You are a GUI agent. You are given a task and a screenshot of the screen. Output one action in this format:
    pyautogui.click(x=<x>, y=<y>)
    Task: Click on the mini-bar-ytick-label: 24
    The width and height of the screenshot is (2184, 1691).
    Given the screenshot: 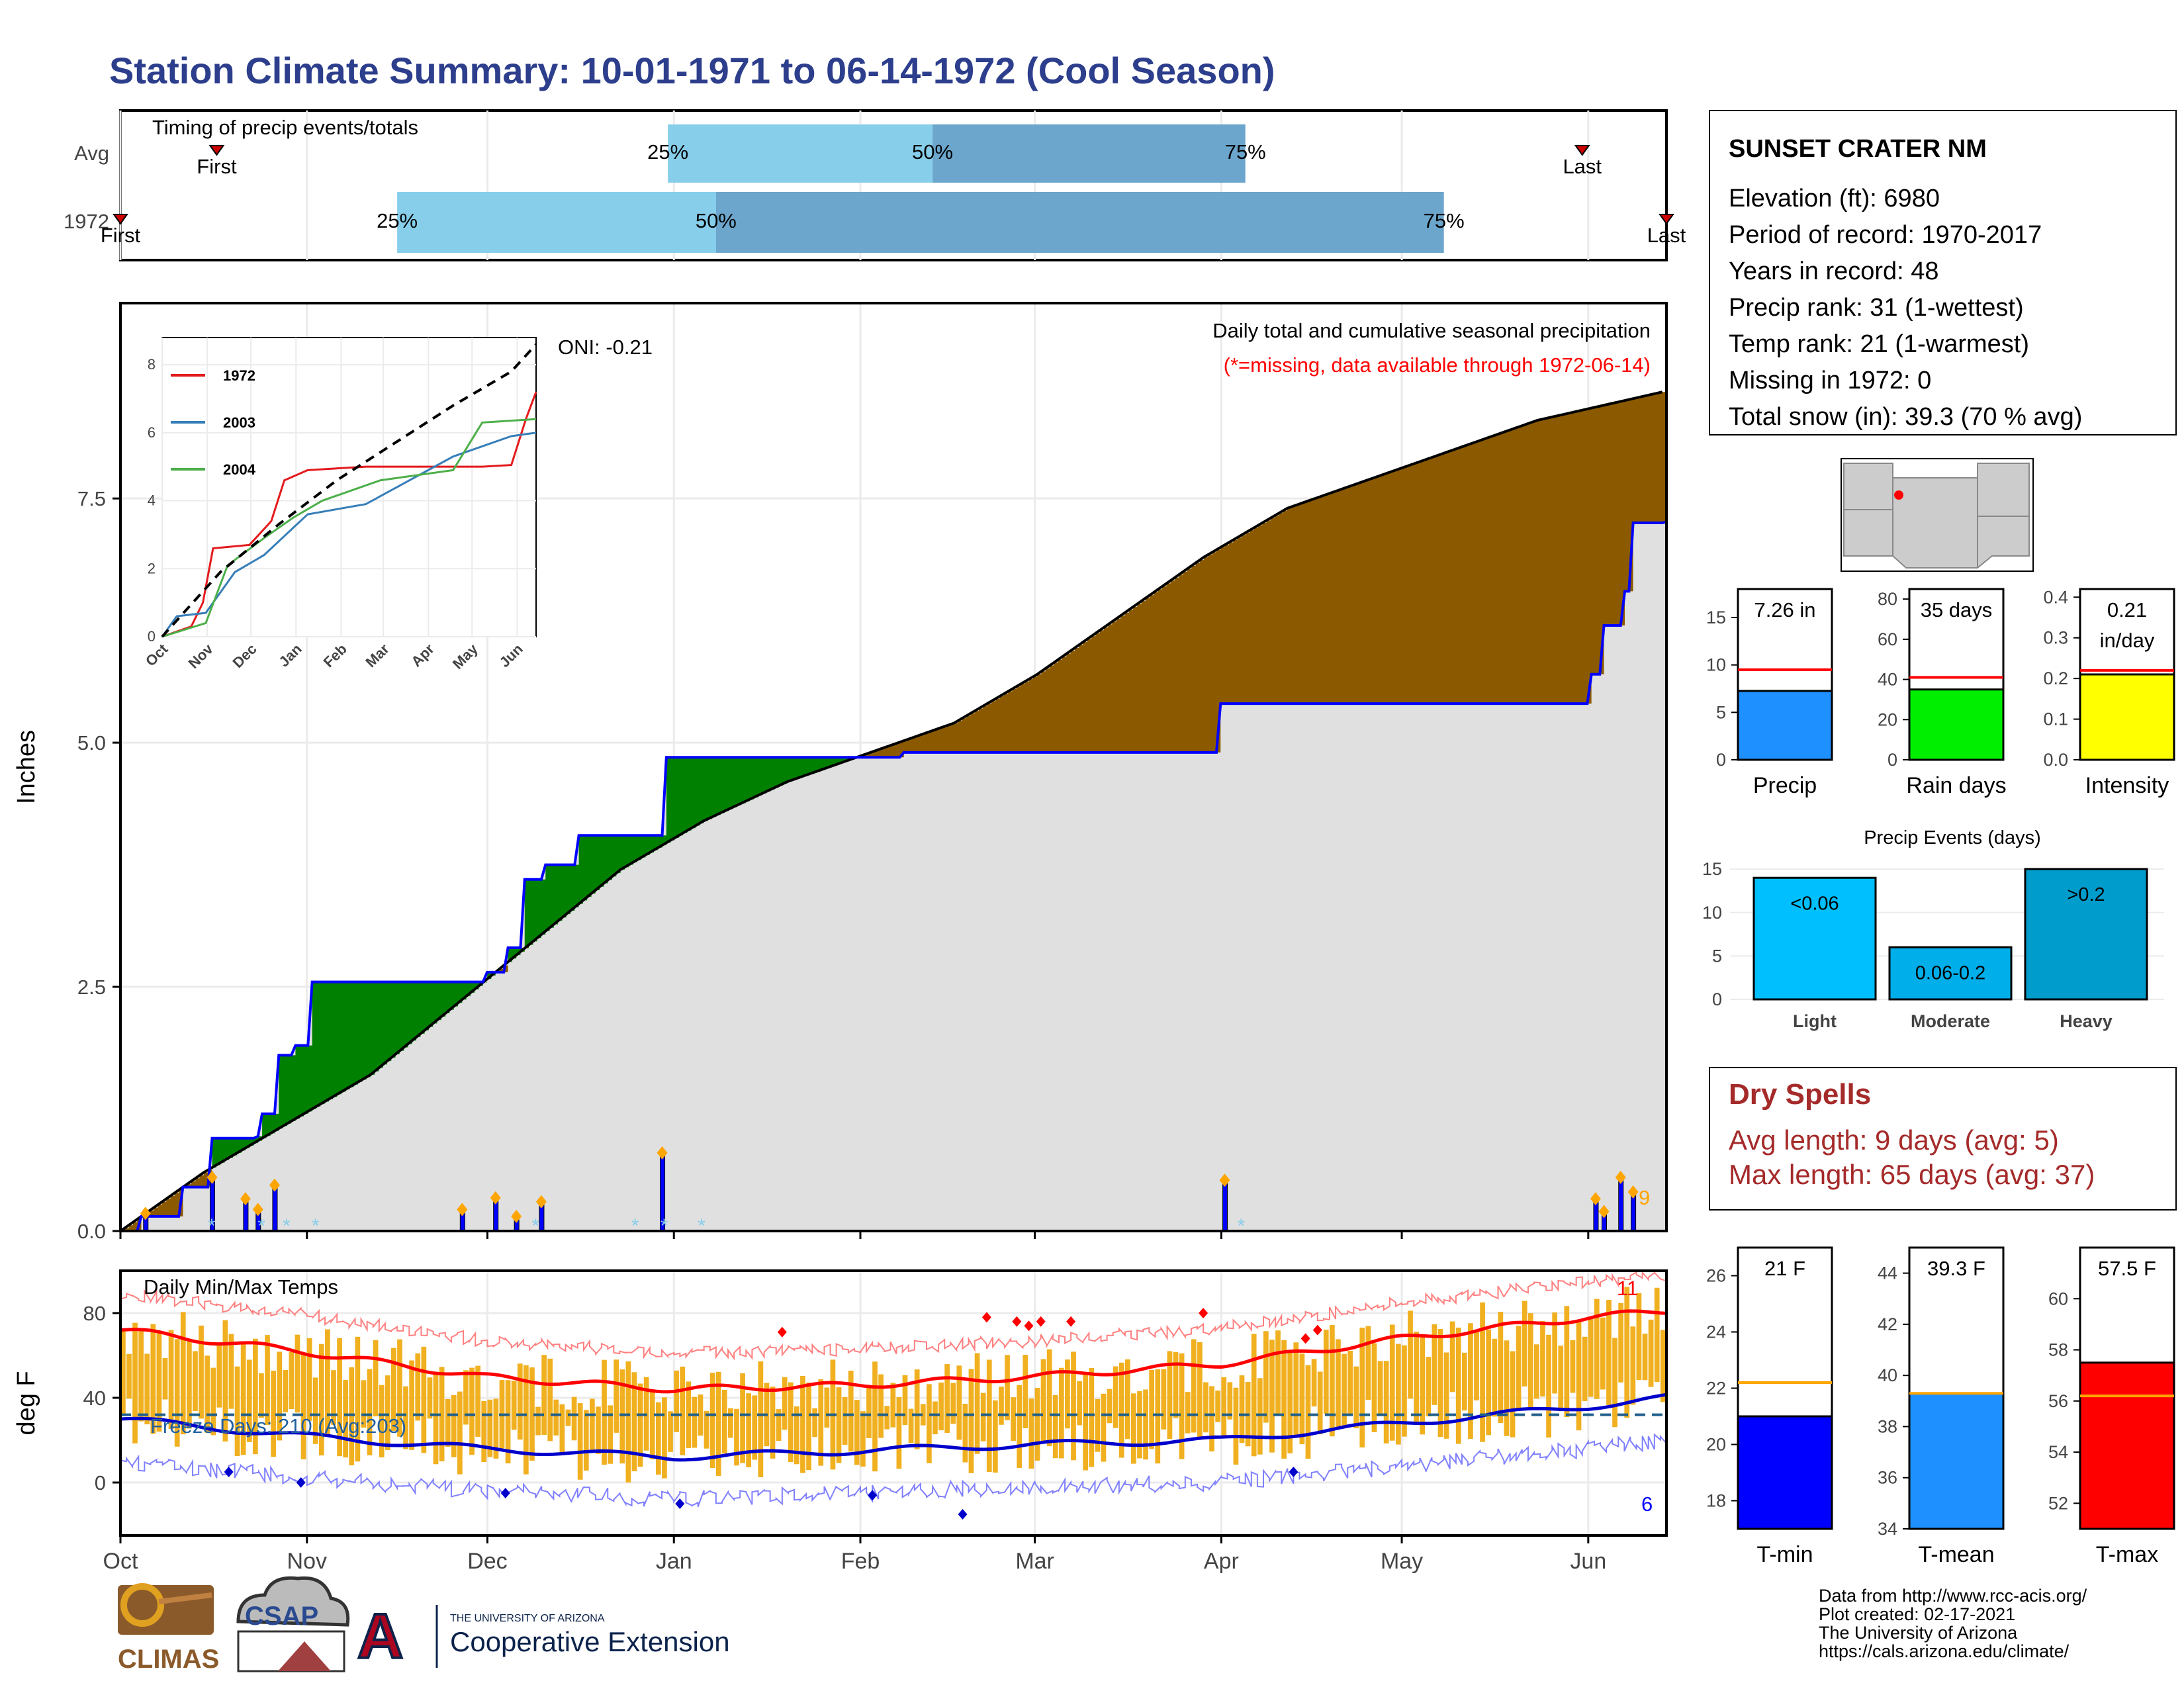 What is the action you would take?
    pyautogui.click(x=1716, y=1332)
    